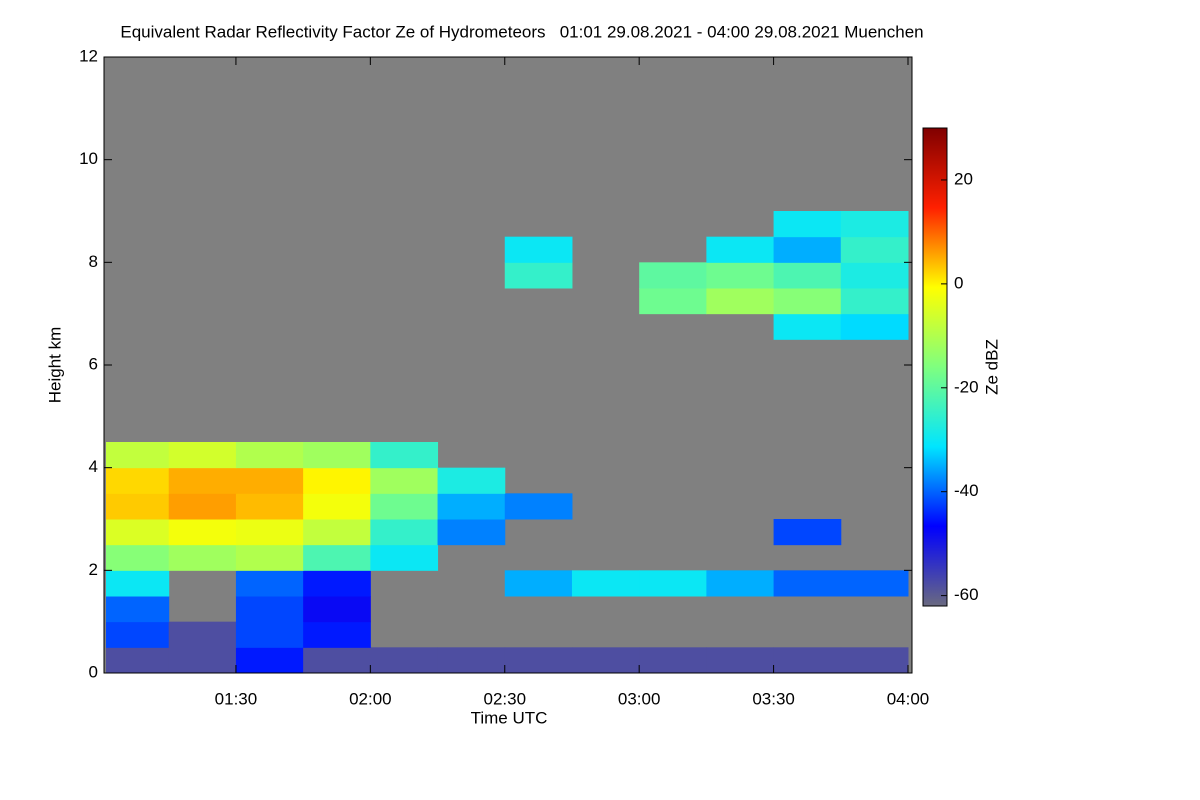  I want to click on colorbar-title: Ze dBZ, so click(991, 367).